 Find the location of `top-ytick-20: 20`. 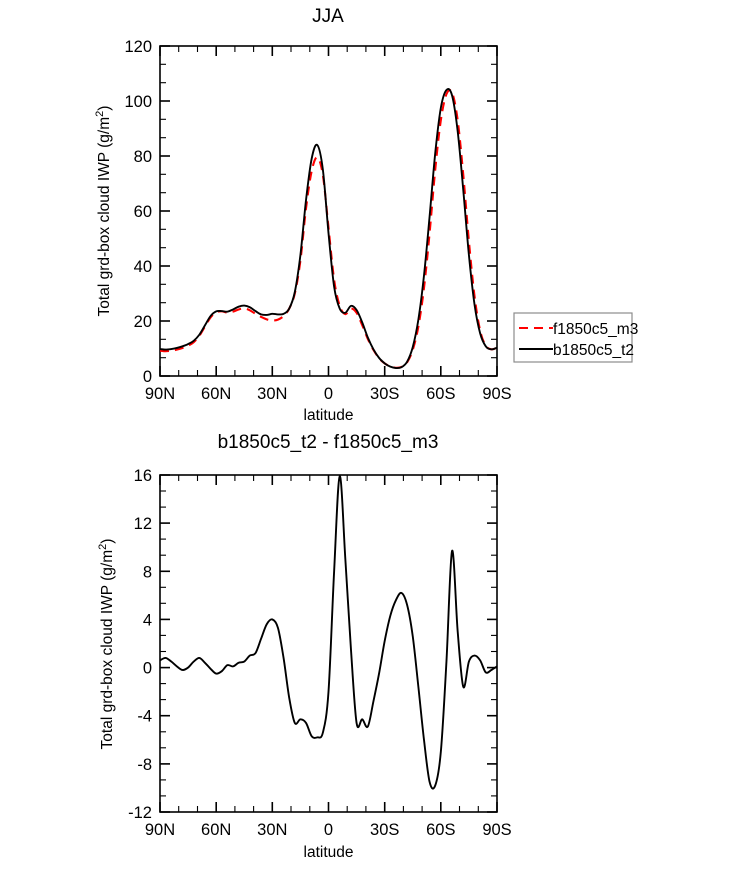

top-ytick-20: 20 is located at coordinates (143, 322).